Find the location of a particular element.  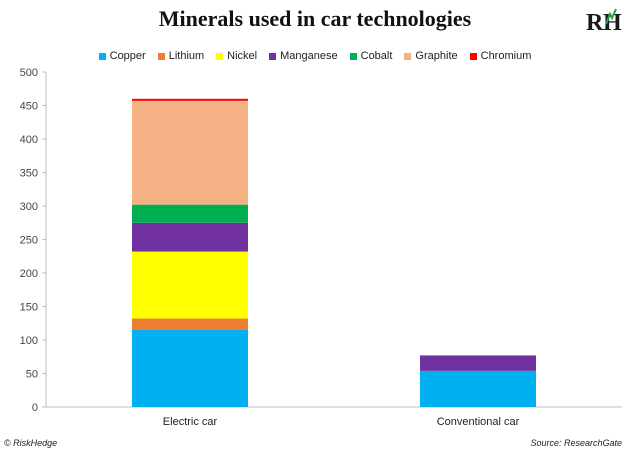

legend-swatch-lithium is located at coordinates (161, 56).